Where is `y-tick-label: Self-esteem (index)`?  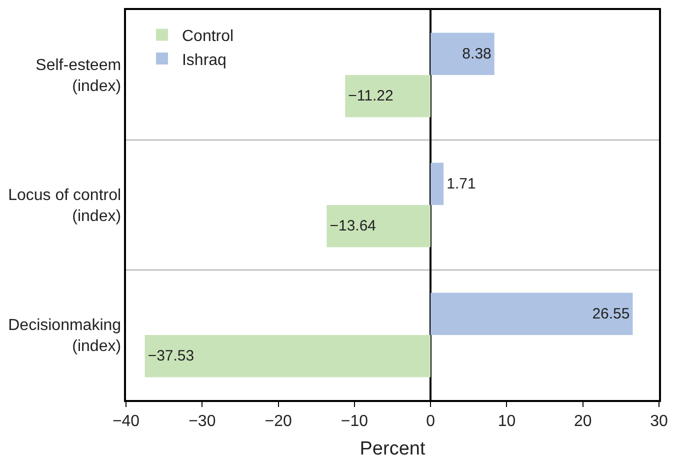 y-tick-label: Self-esteem (index) is located at coordinates (79, 76).